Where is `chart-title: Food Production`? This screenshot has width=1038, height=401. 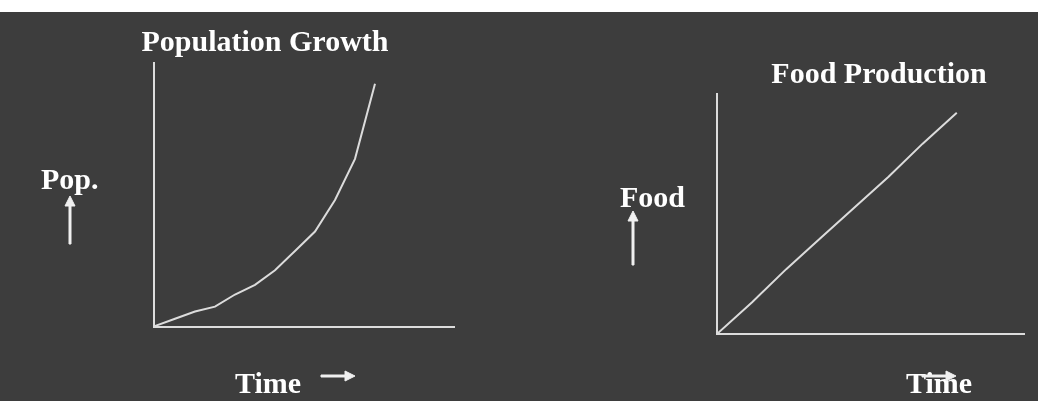
chart-title: Food Production is located at coordinates (879, 72).